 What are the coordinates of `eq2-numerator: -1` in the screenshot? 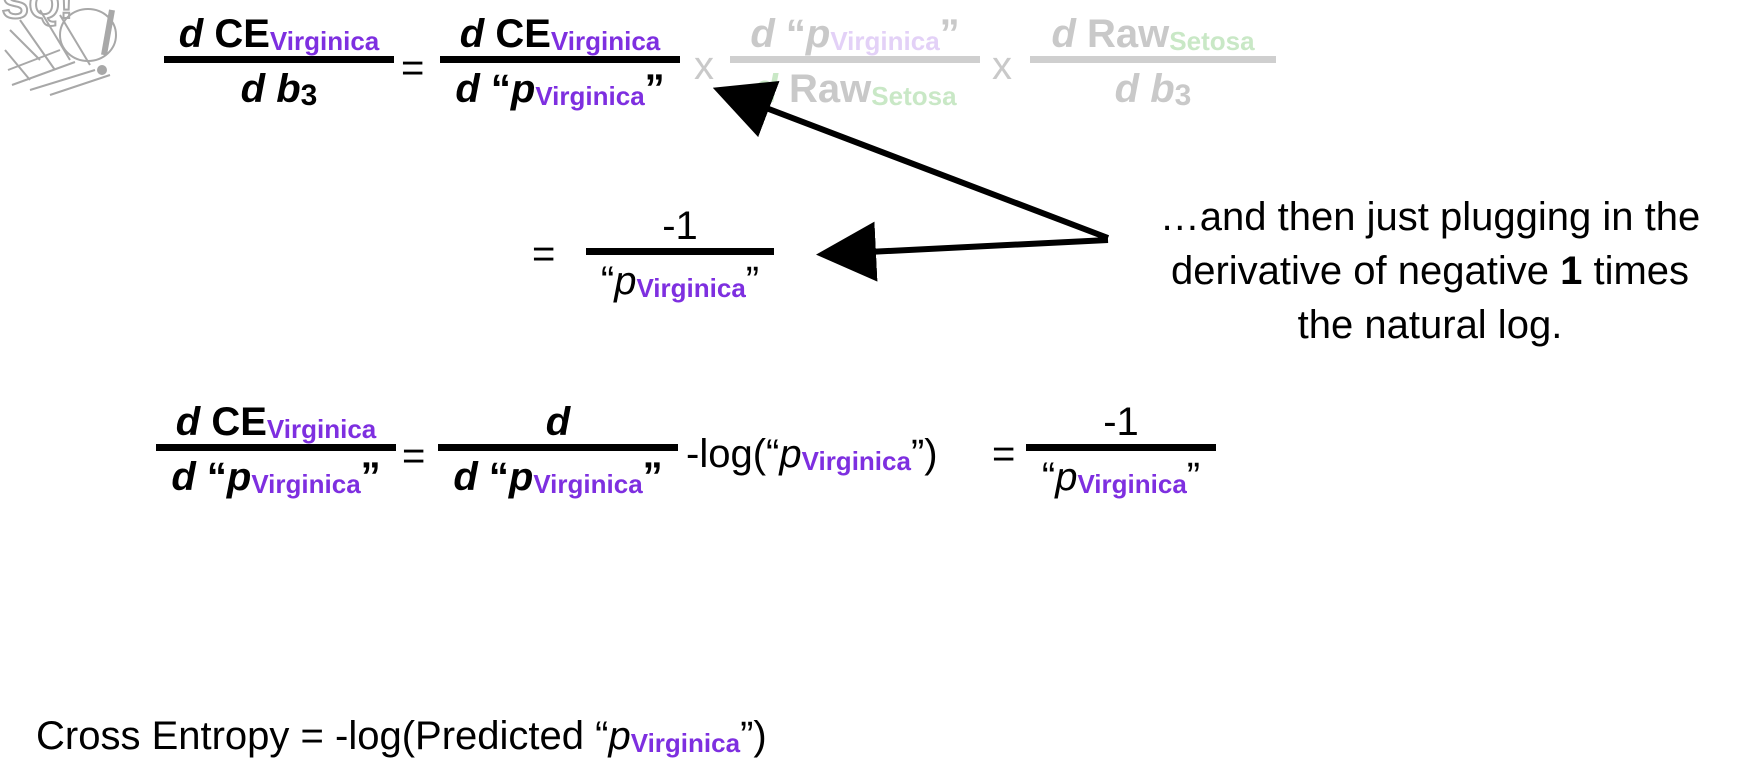 It's located at (680, 226).